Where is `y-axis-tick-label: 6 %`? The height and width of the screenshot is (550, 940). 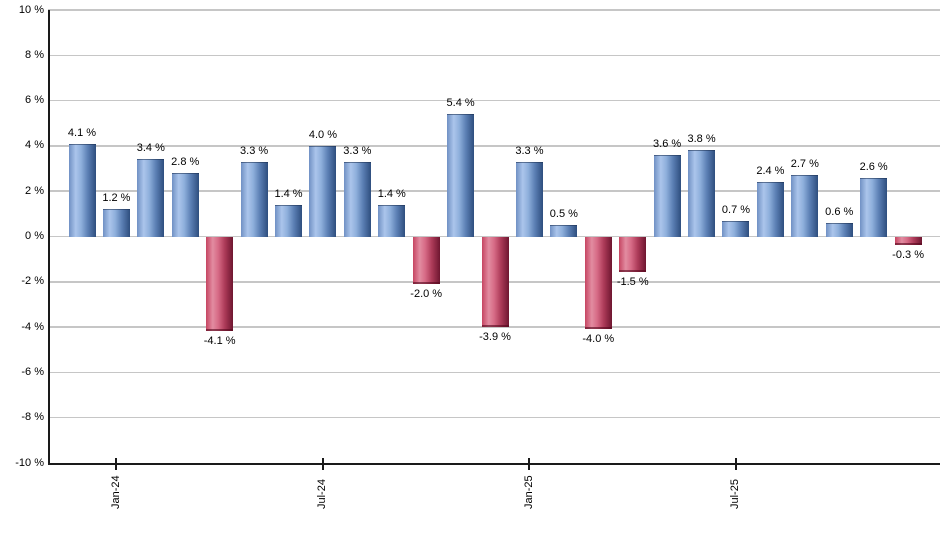 y-axis-tick-label: 6 % is located at coordinates (34, 100).